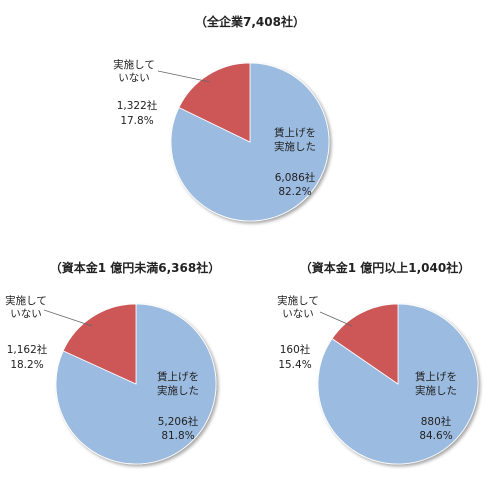  What do you see at coordinates (295, 177) in the screenshot?
I see `count-implemented: 6,086社` at bounding box center [295, 177].